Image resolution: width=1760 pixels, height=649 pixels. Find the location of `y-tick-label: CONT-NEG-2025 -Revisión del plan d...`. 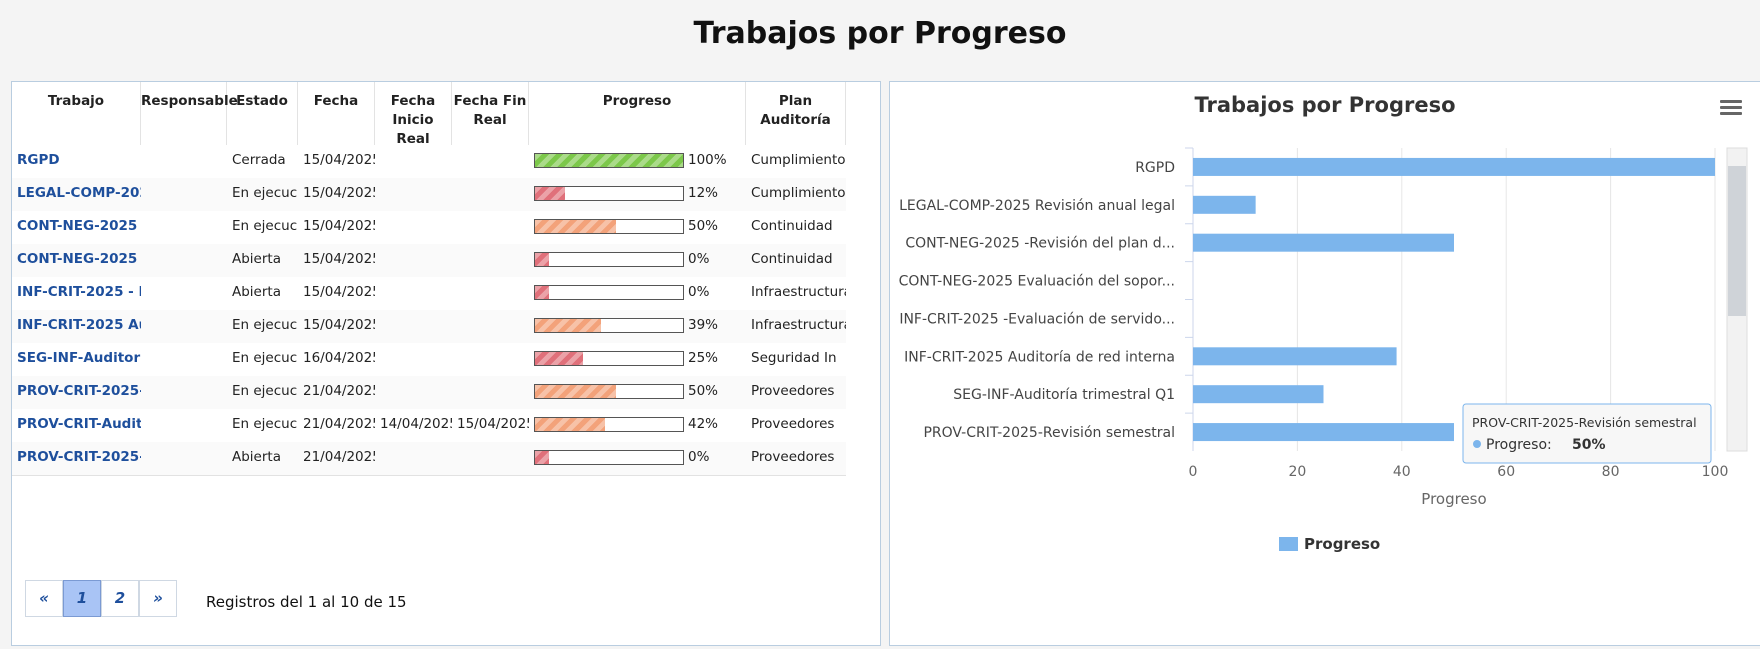

y-tick-label: CONT-NEG-2025 -Revisión del plan d... is located at coordinates (1040, 244).